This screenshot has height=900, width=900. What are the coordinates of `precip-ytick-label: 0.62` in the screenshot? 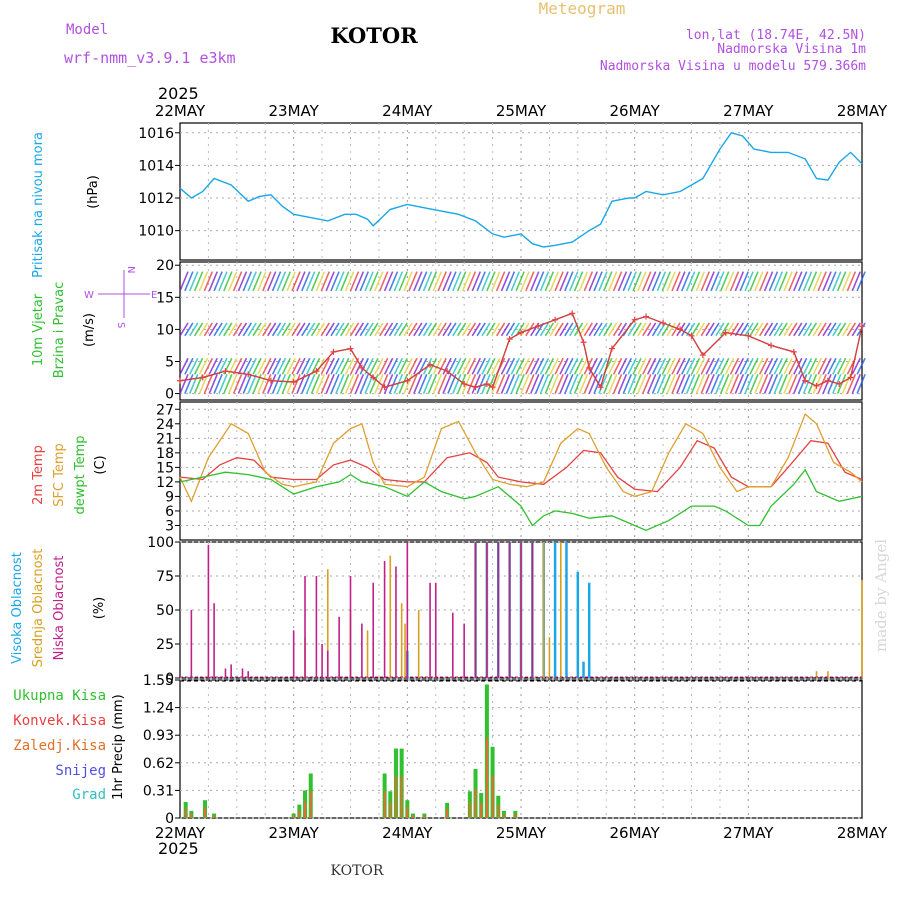 It's located at (158, 764).